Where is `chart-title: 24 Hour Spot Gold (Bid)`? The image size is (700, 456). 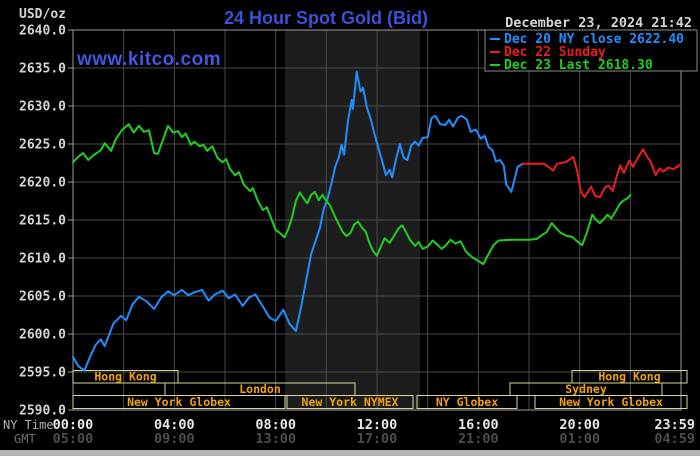 chart-title: 24 Hour Spot Gold (Bid) is located at coordinates (326, 18).